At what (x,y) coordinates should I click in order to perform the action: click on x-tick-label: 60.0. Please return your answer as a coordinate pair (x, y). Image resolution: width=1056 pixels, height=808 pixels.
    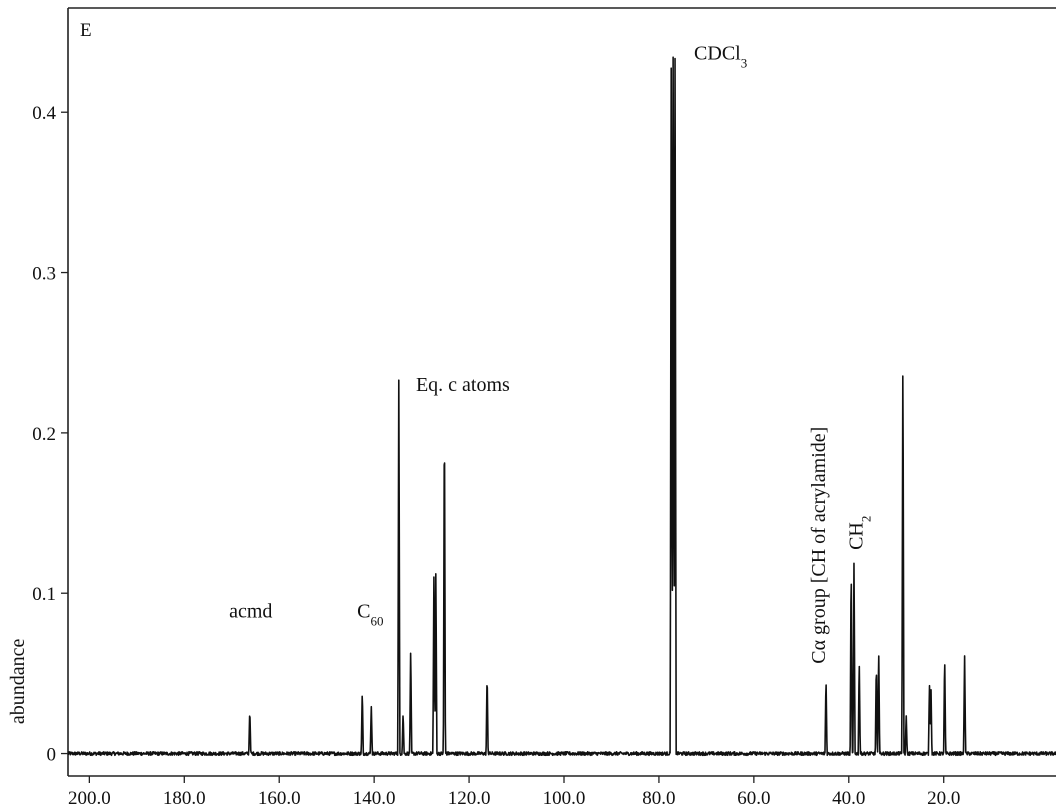
    Looking at the image, I should click on (753, 798).